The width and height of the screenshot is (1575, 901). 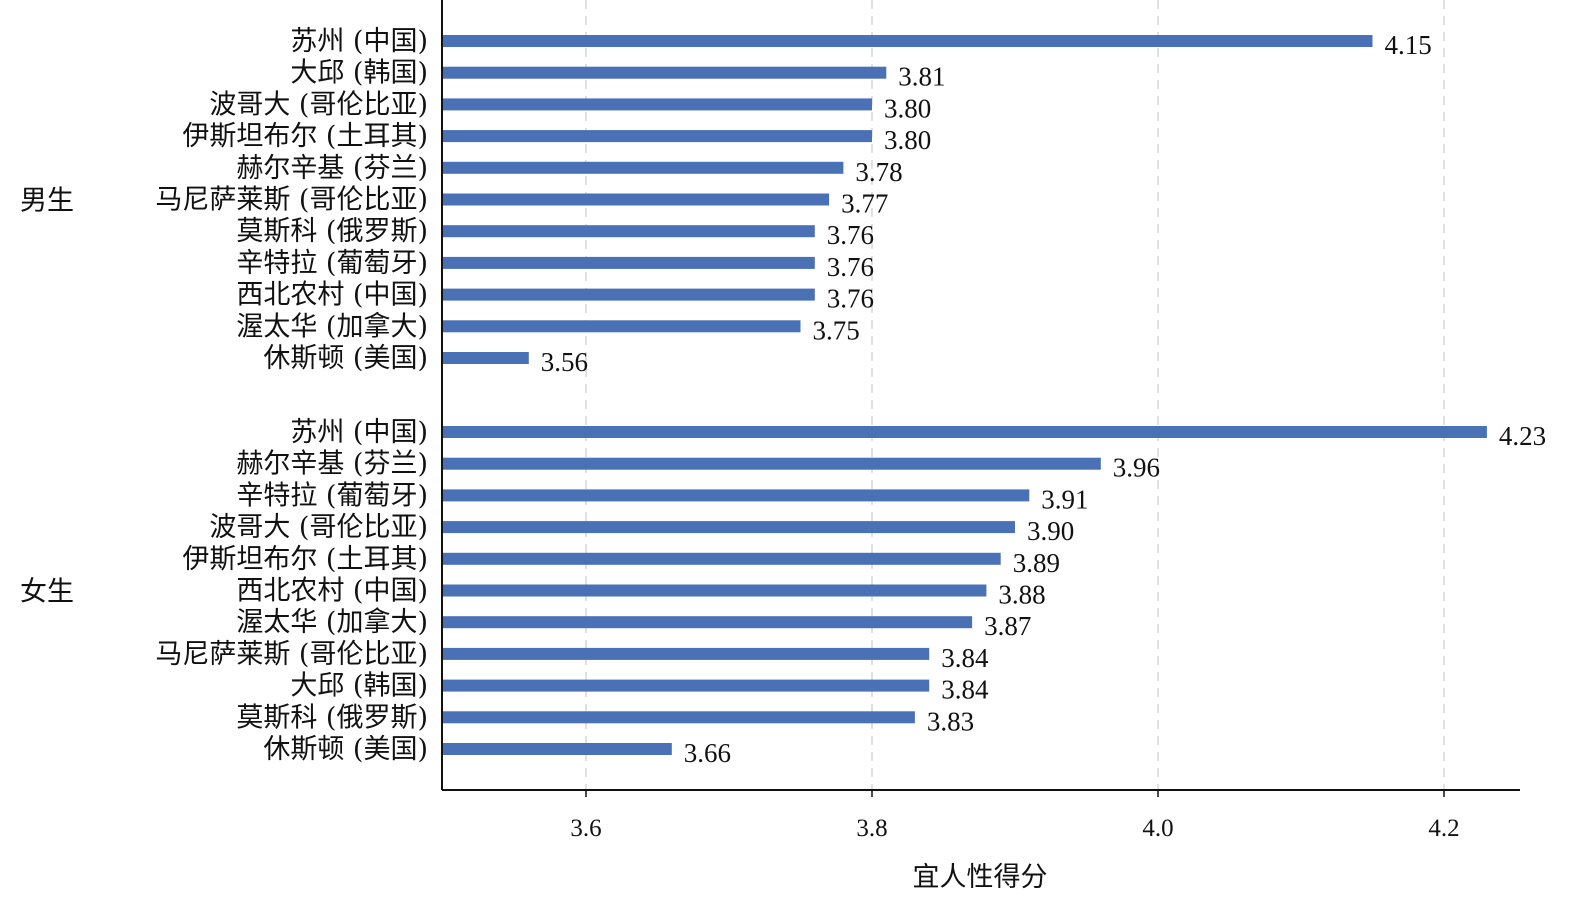 What do you see at coordinates (1007, 626) in the screenshot?
I see `value-label: 3.87` at bounding box center [1007, 626].